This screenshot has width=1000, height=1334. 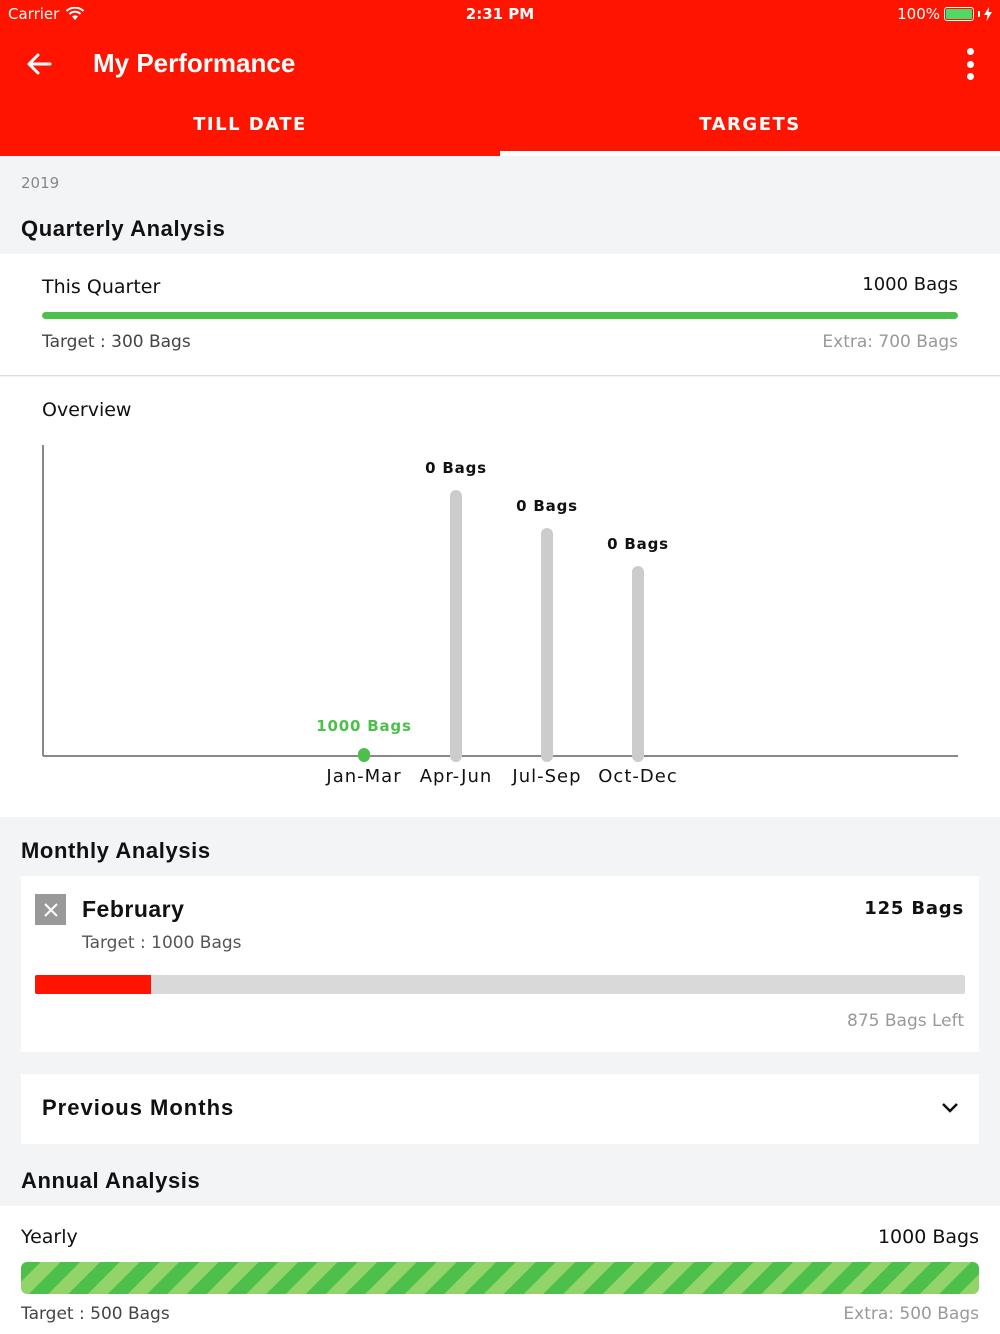 What do you see at coordinates (133, 909) in the screenshot?
I see `month-name: February` at bounding box center [133, 909].